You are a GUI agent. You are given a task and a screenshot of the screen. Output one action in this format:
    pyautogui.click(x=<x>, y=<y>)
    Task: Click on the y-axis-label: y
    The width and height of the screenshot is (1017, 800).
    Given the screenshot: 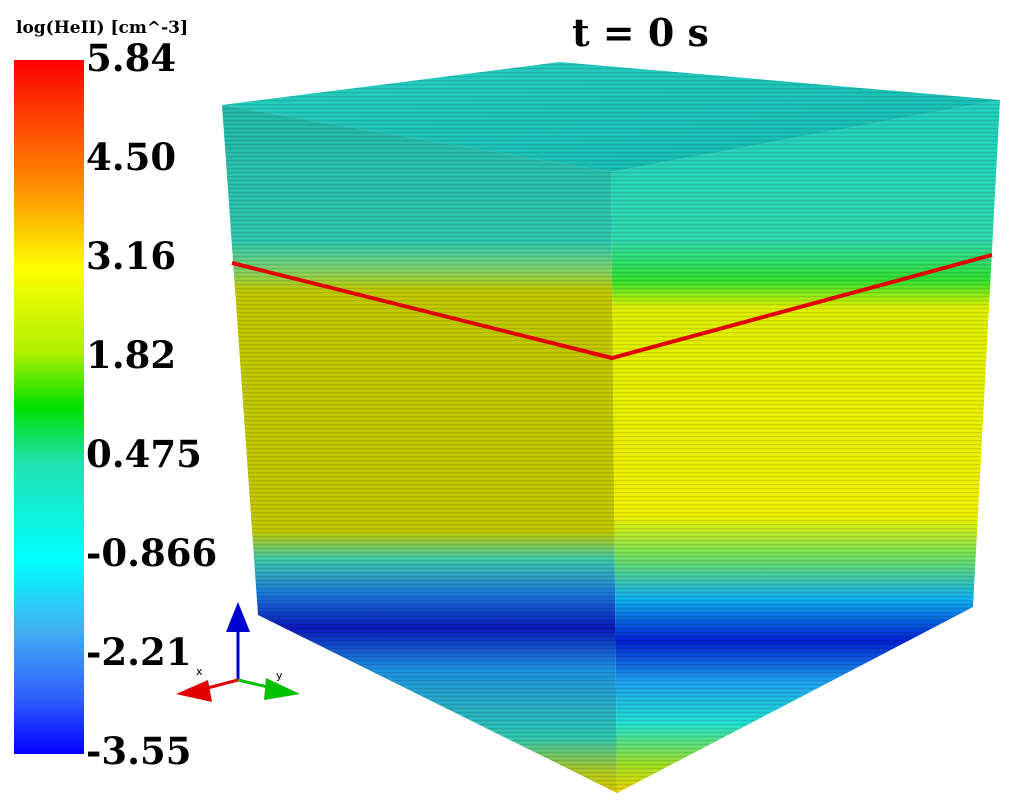 What is the action you would take?
    pyautogui.click(x=279, y=675)
    